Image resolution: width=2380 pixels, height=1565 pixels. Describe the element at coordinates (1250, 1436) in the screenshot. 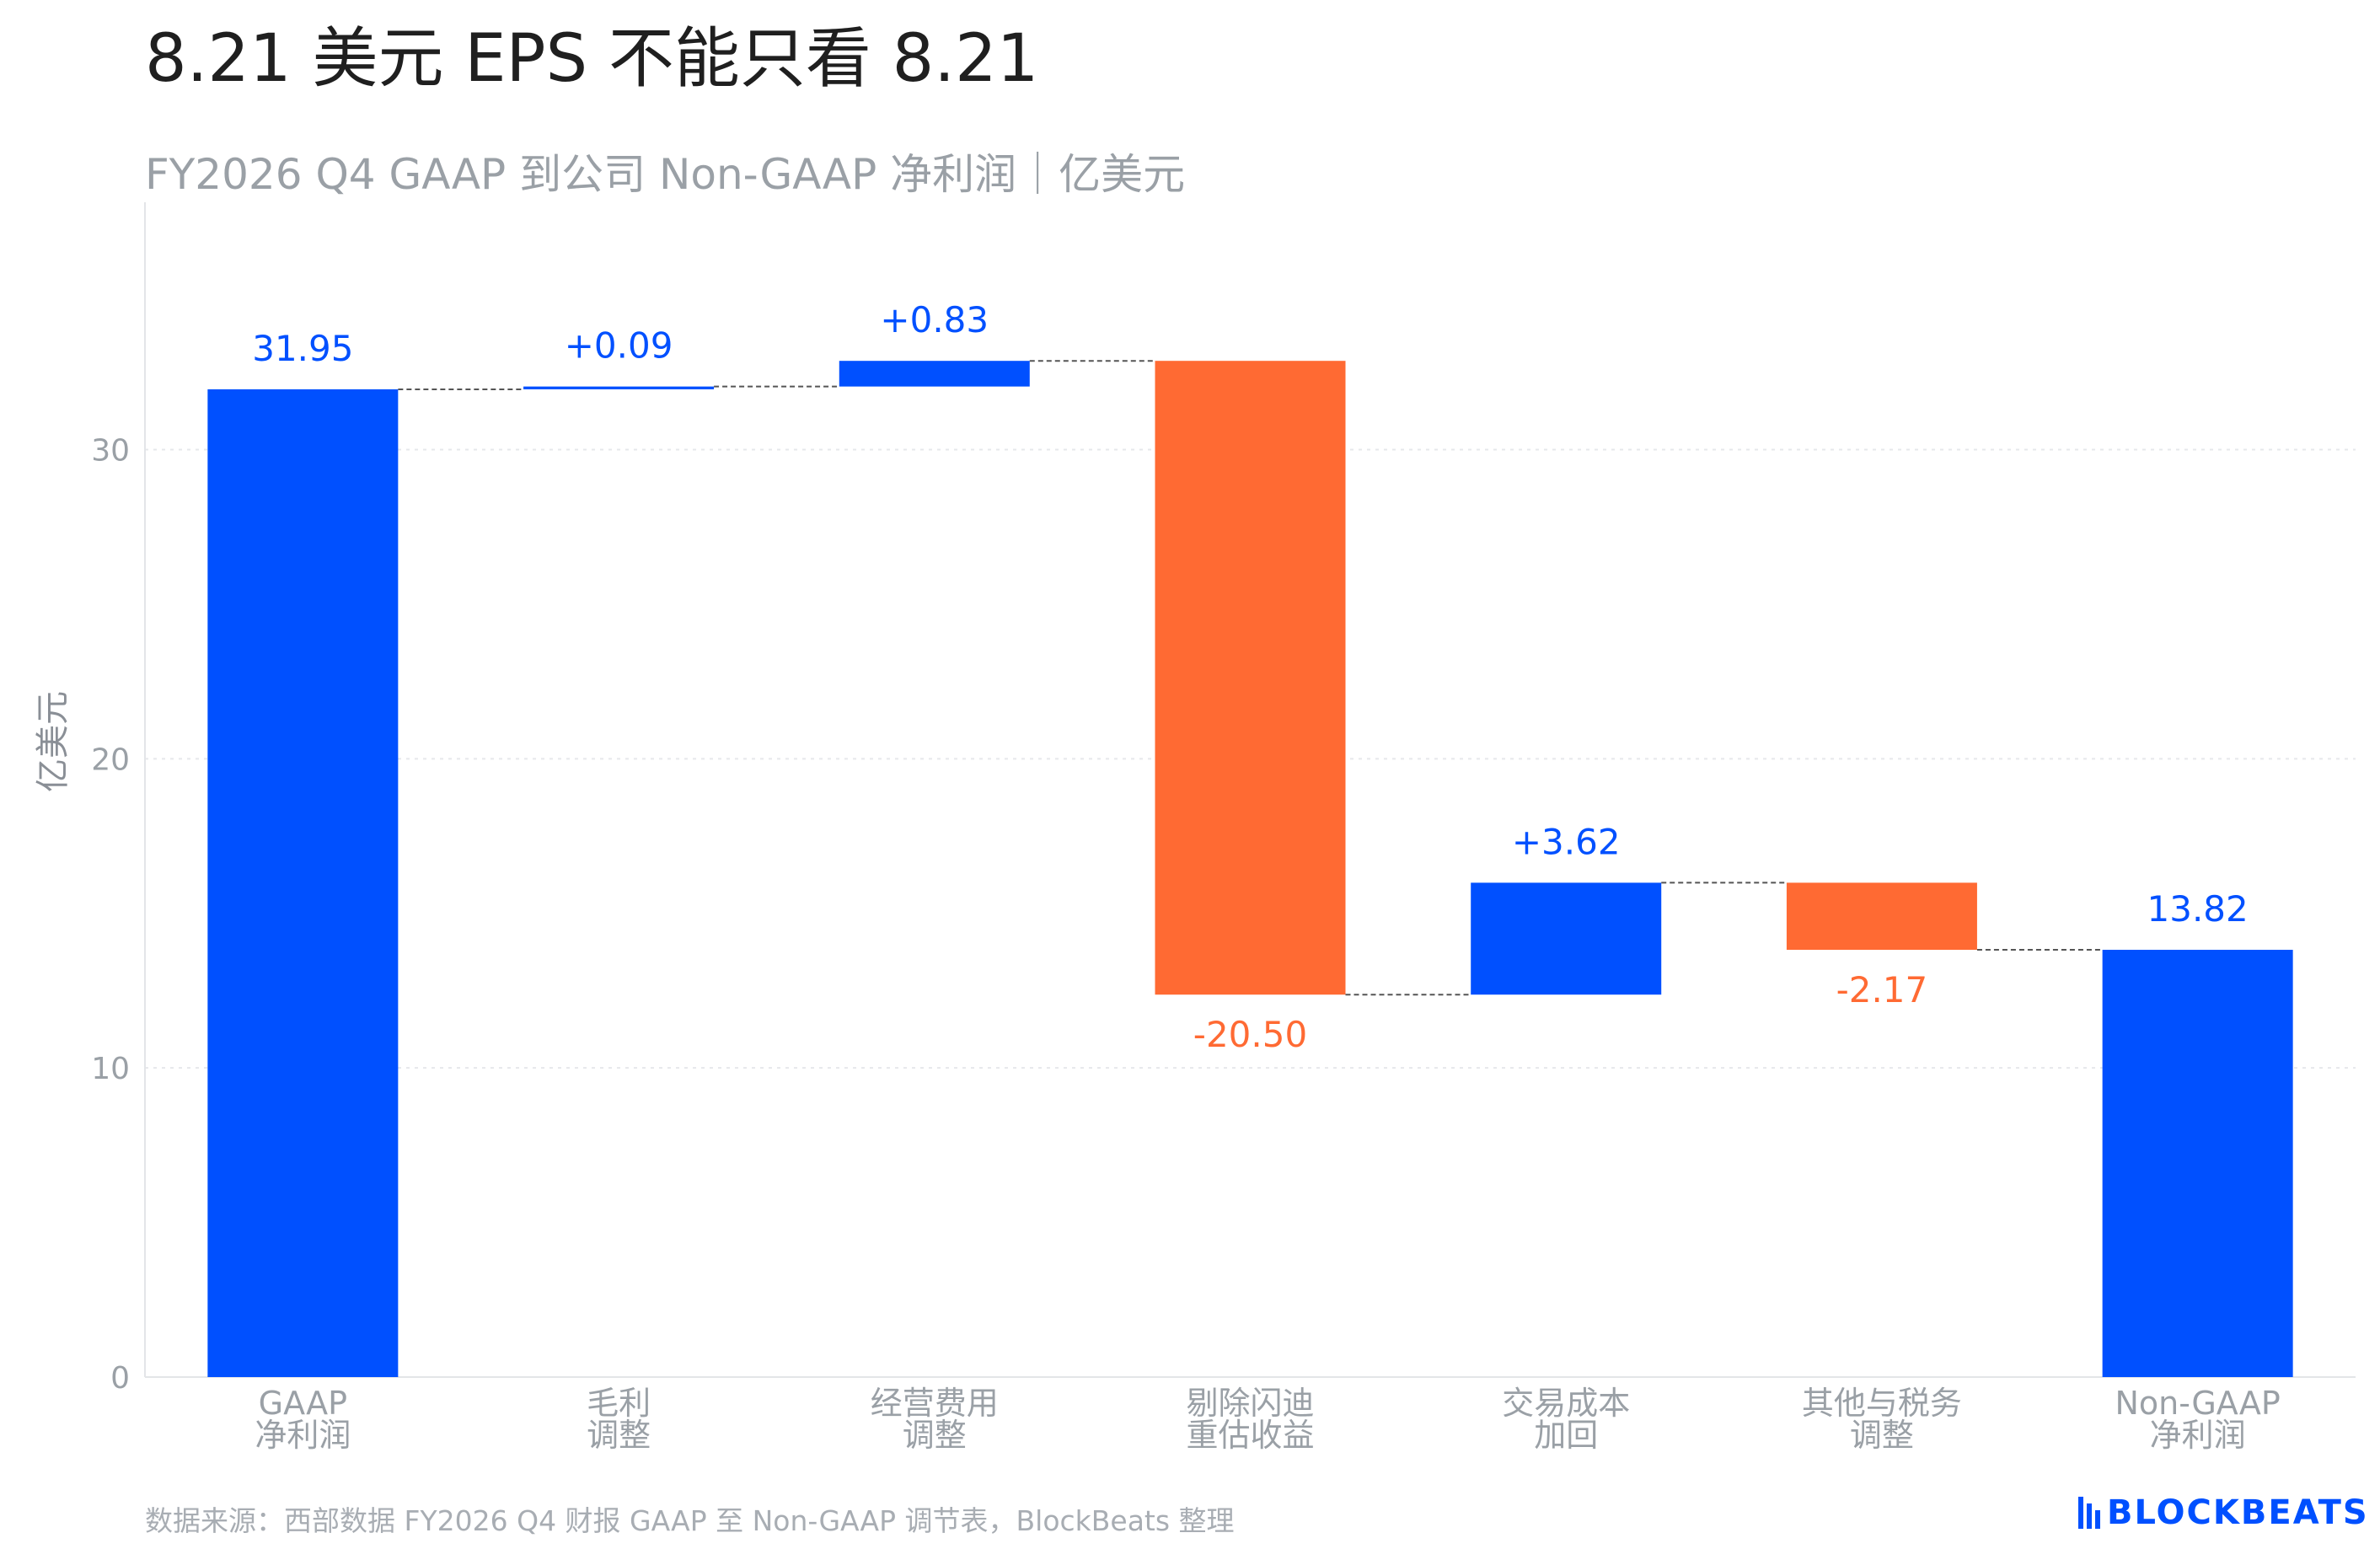

I see `x-tick-label: 重估收益` at that location.